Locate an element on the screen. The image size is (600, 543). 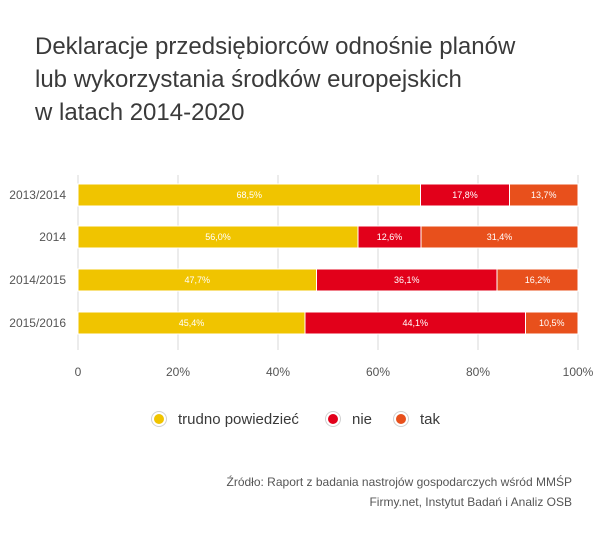
data-label: 13,7% is located at coordinates (544, 195).